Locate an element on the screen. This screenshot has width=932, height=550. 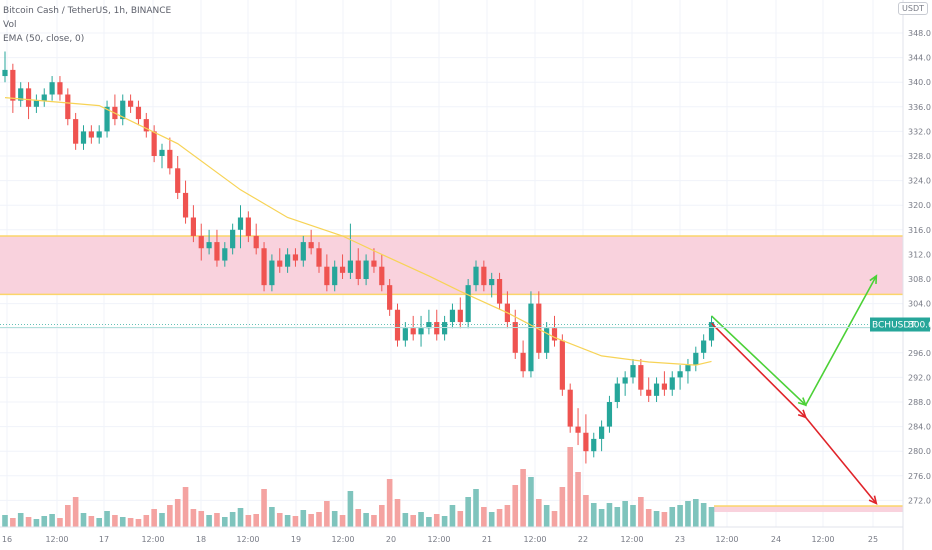
currency-unit-badge: USDT is located at coordinates (913, 8).